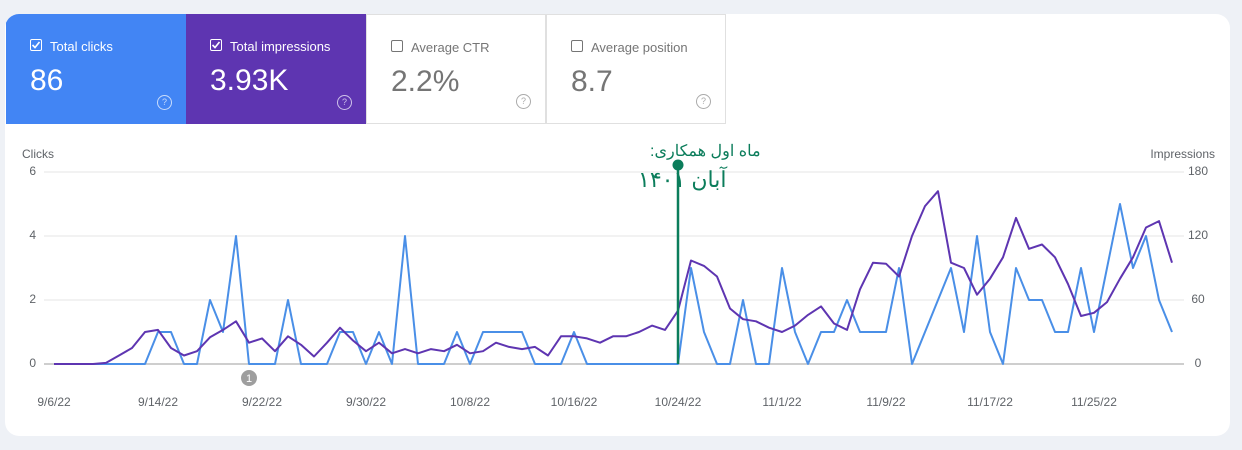 The image size is (1242, 450). What do you see at coordinates (1198, 299) in the screenshot?
I see `y2-tick-label: 60` at bounding box center [1198, 299].